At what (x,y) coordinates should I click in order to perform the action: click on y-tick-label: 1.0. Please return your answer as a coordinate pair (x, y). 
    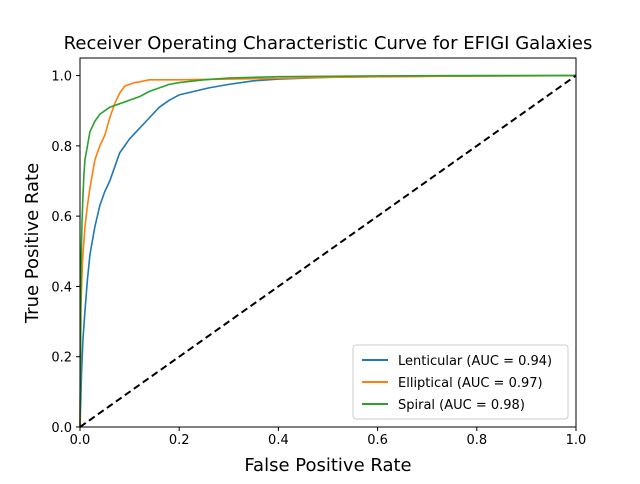
    Looking at the image, I should click on (61, 77).